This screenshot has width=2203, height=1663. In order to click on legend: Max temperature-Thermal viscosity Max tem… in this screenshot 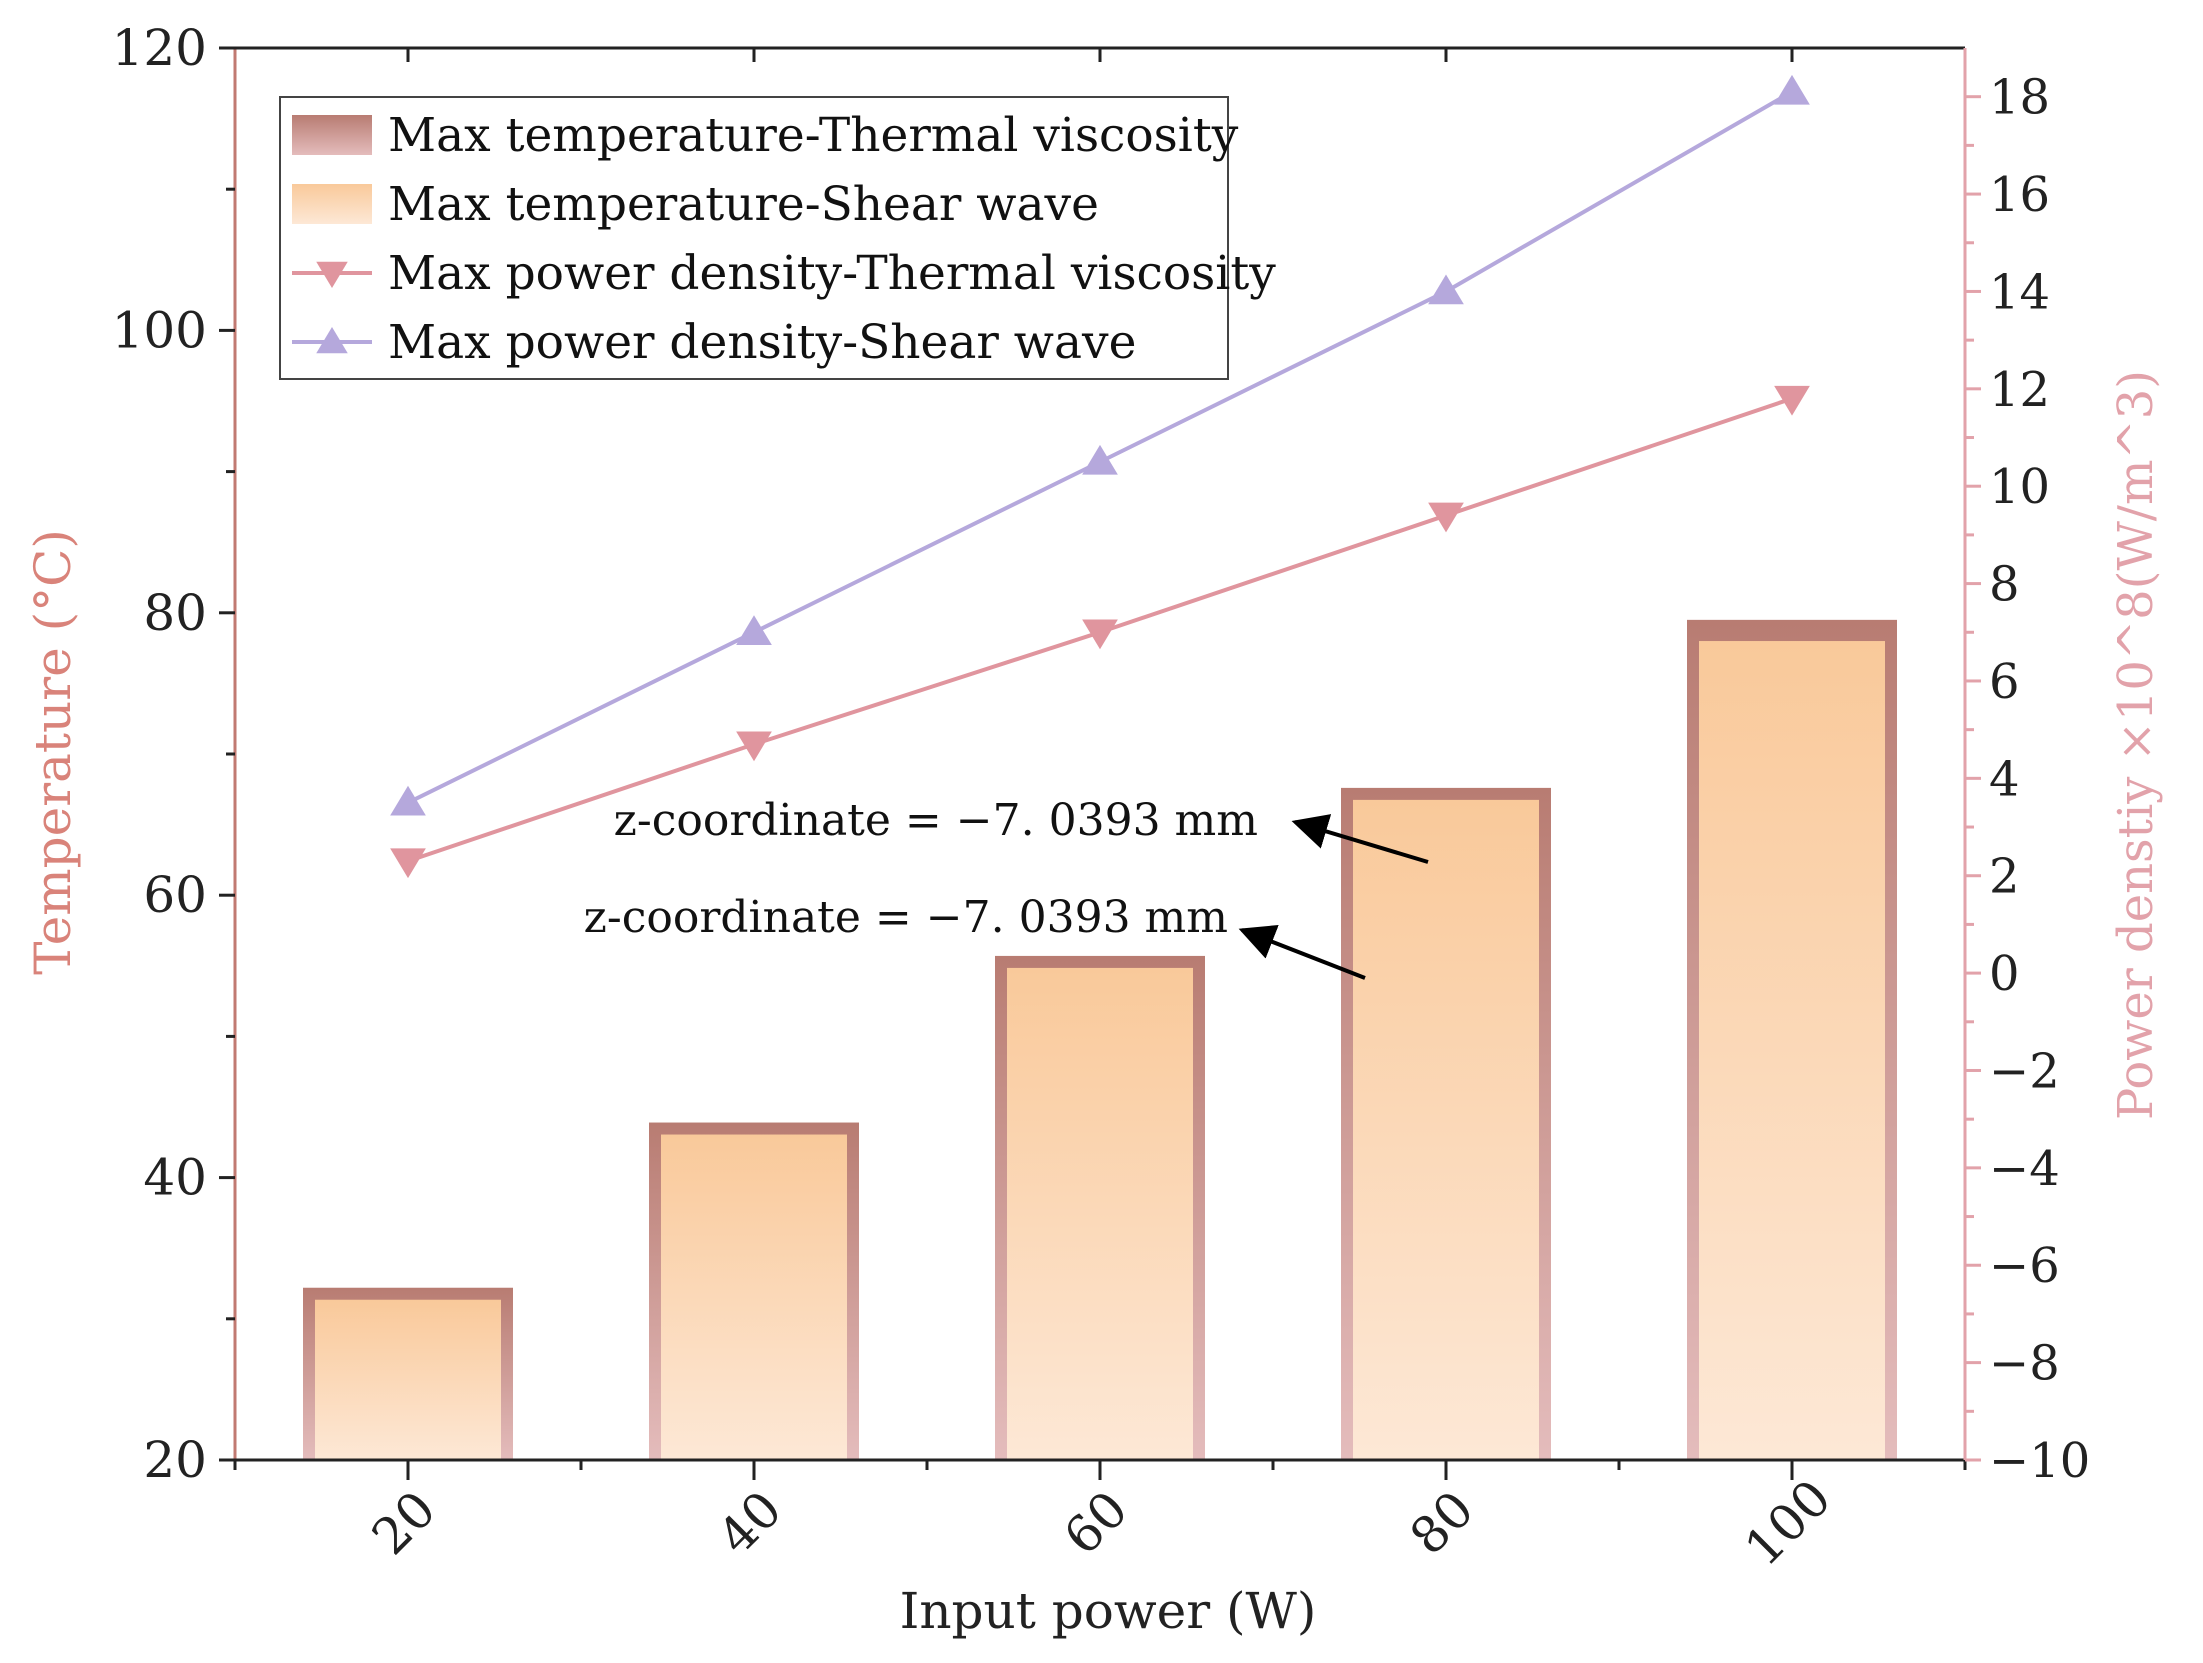, I will do `click(777, 238)`.